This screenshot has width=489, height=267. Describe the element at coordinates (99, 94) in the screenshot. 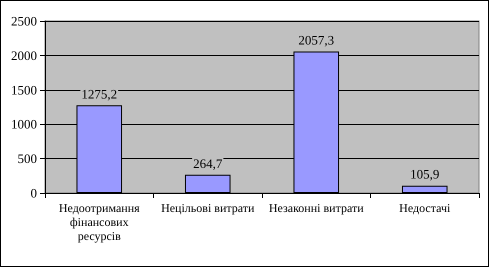

I see `data-label: 1275,2` at that location.